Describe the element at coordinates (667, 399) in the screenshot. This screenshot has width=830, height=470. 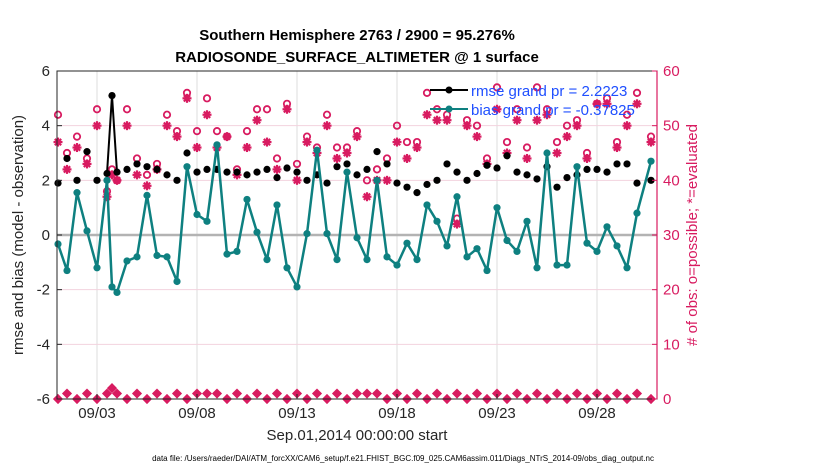
I see `y-right-tick-label: 0` at that location.